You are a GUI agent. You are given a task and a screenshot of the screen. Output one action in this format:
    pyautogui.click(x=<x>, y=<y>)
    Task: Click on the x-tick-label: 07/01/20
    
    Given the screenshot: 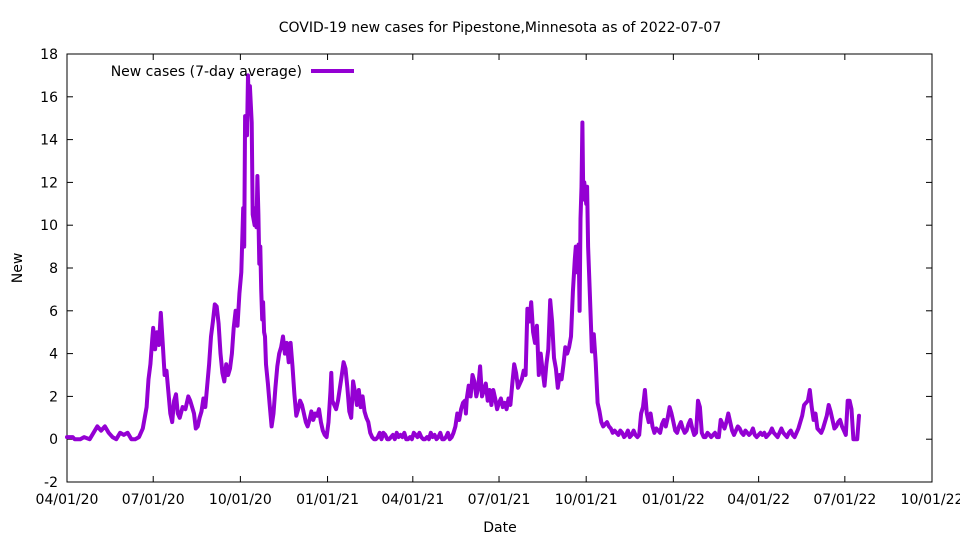 What is the action you would take?
    pyautogui.click(x=153, y=500)
    